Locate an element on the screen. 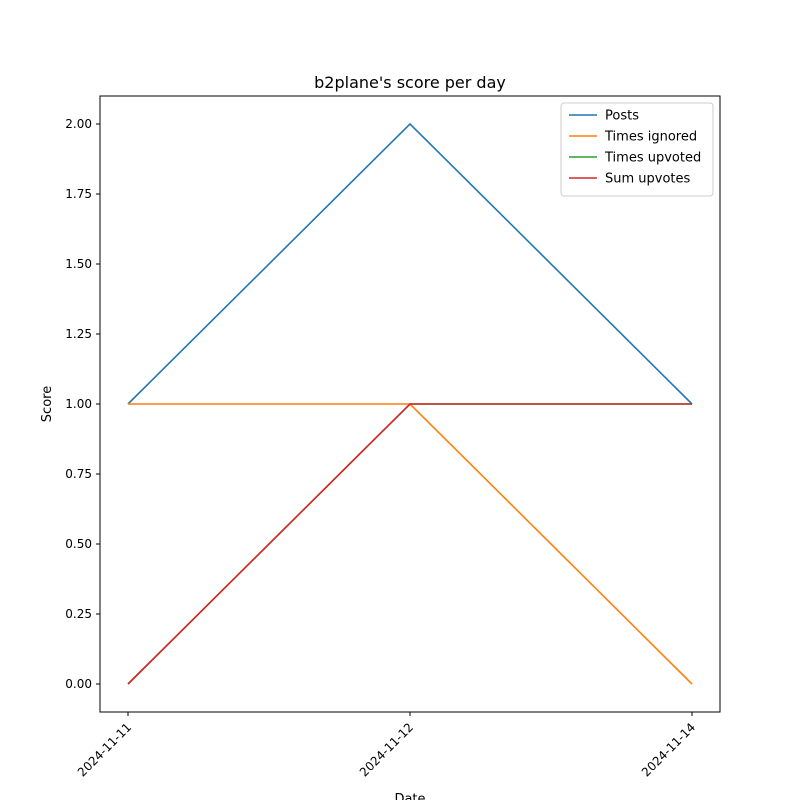  y-tick-label: 0.25 is located at coordinates (78, 614).